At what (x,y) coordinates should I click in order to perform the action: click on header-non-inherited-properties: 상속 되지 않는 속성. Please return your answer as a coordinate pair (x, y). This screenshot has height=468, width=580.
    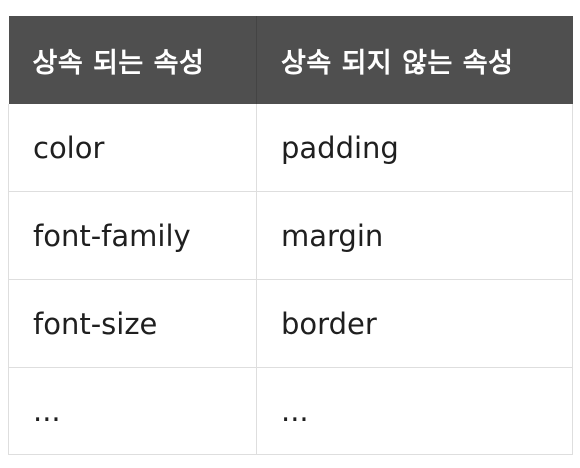
    Looking at the image, I should click on (414, 60).